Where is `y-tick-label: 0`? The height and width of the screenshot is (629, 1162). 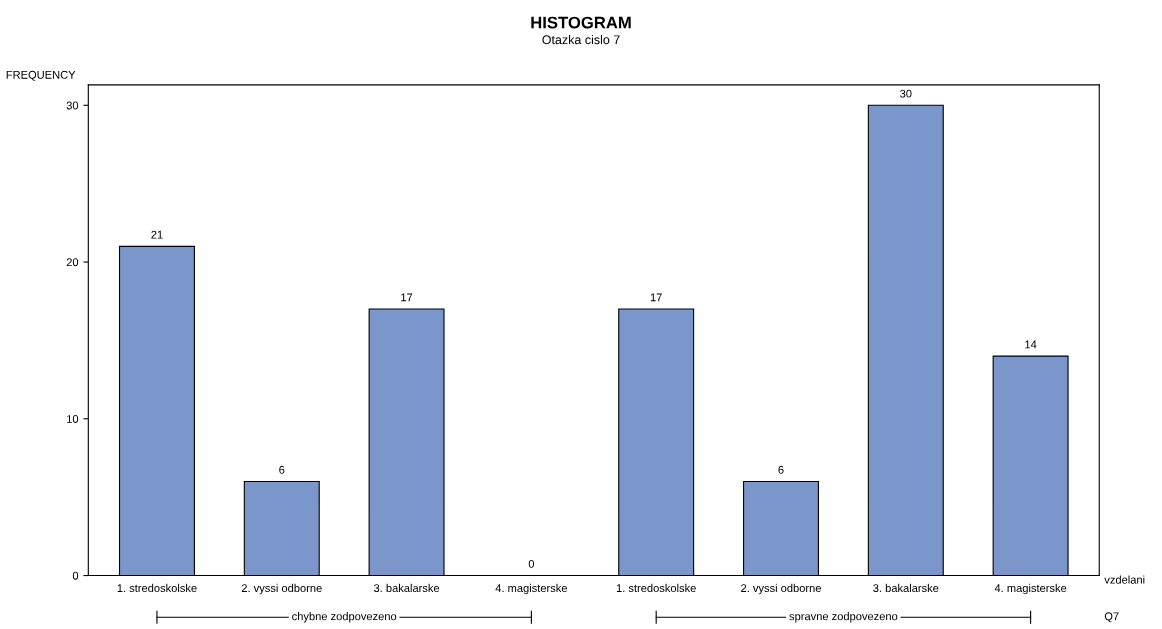
y-tick-label: 0 is located at coordinates (75, 575).